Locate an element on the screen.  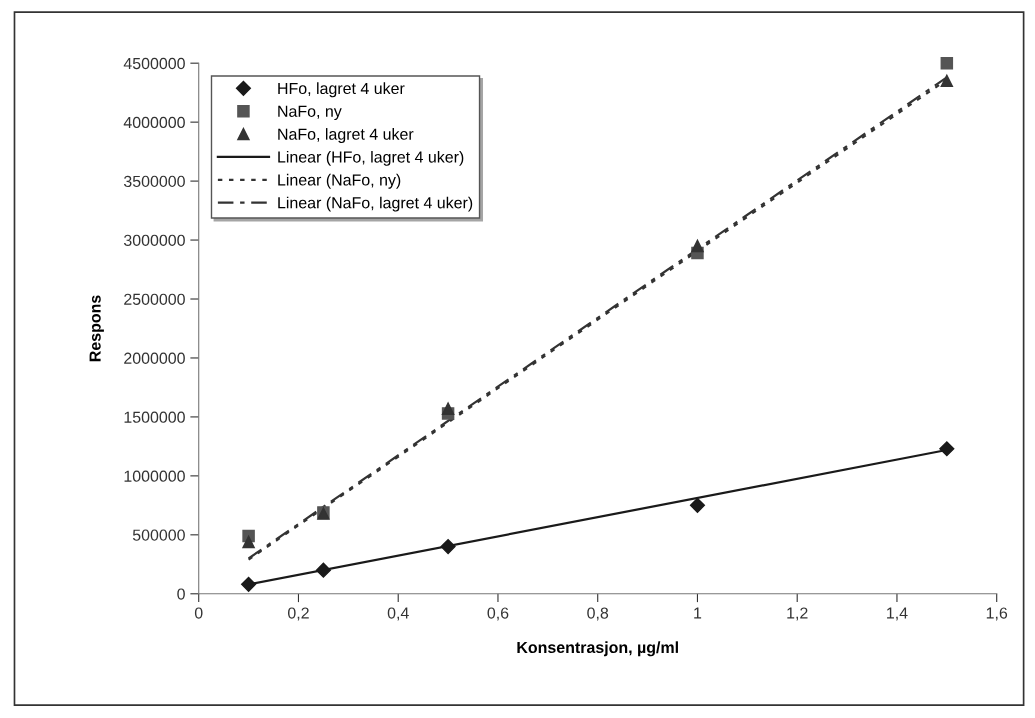
y-tick-label: 500000 is located at coordinates (158, 535).